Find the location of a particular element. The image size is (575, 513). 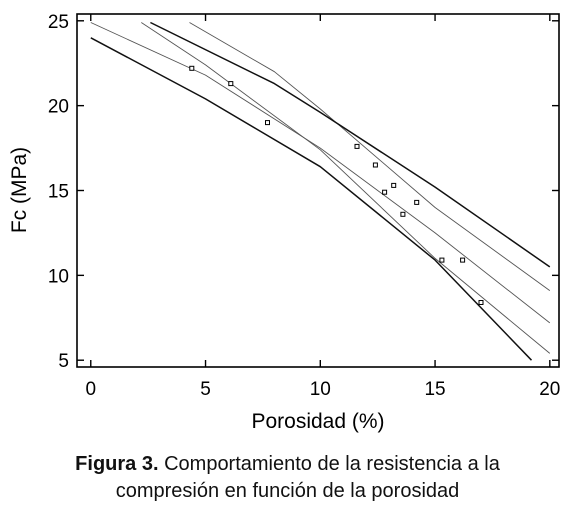

y-tick-label: 5 is located at coordinates (63, 361).